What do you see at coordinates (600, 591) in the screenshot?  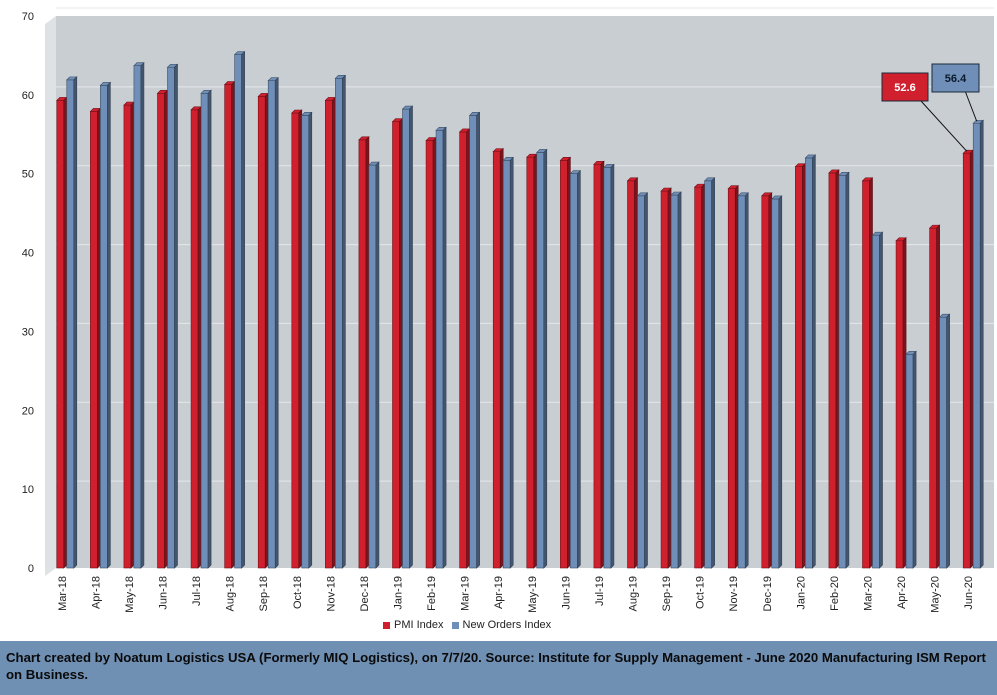 I see `x-tick-label: Jul-19` at bounding box center [600, 591].